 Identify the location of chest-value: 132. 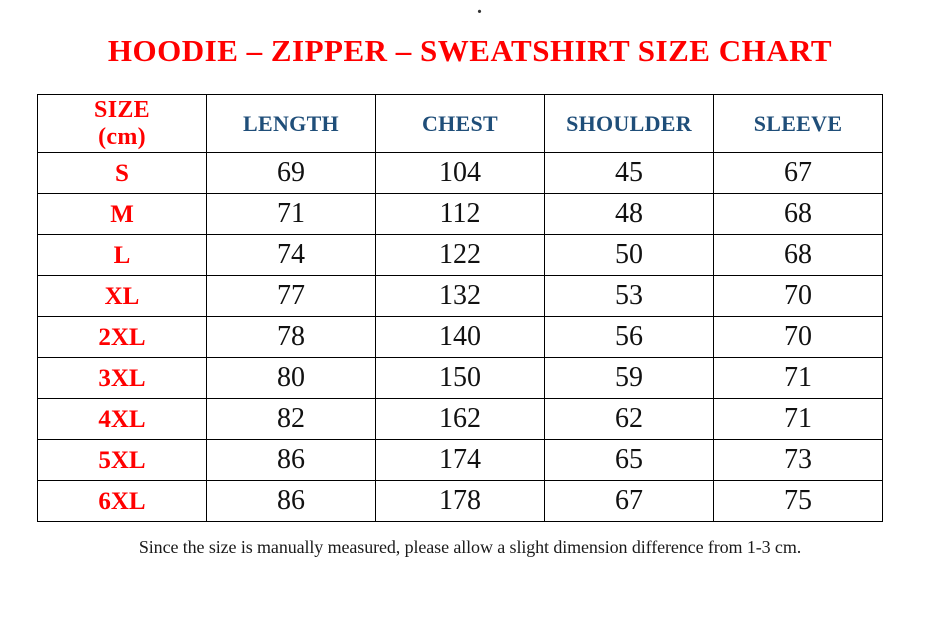
(460, 296).